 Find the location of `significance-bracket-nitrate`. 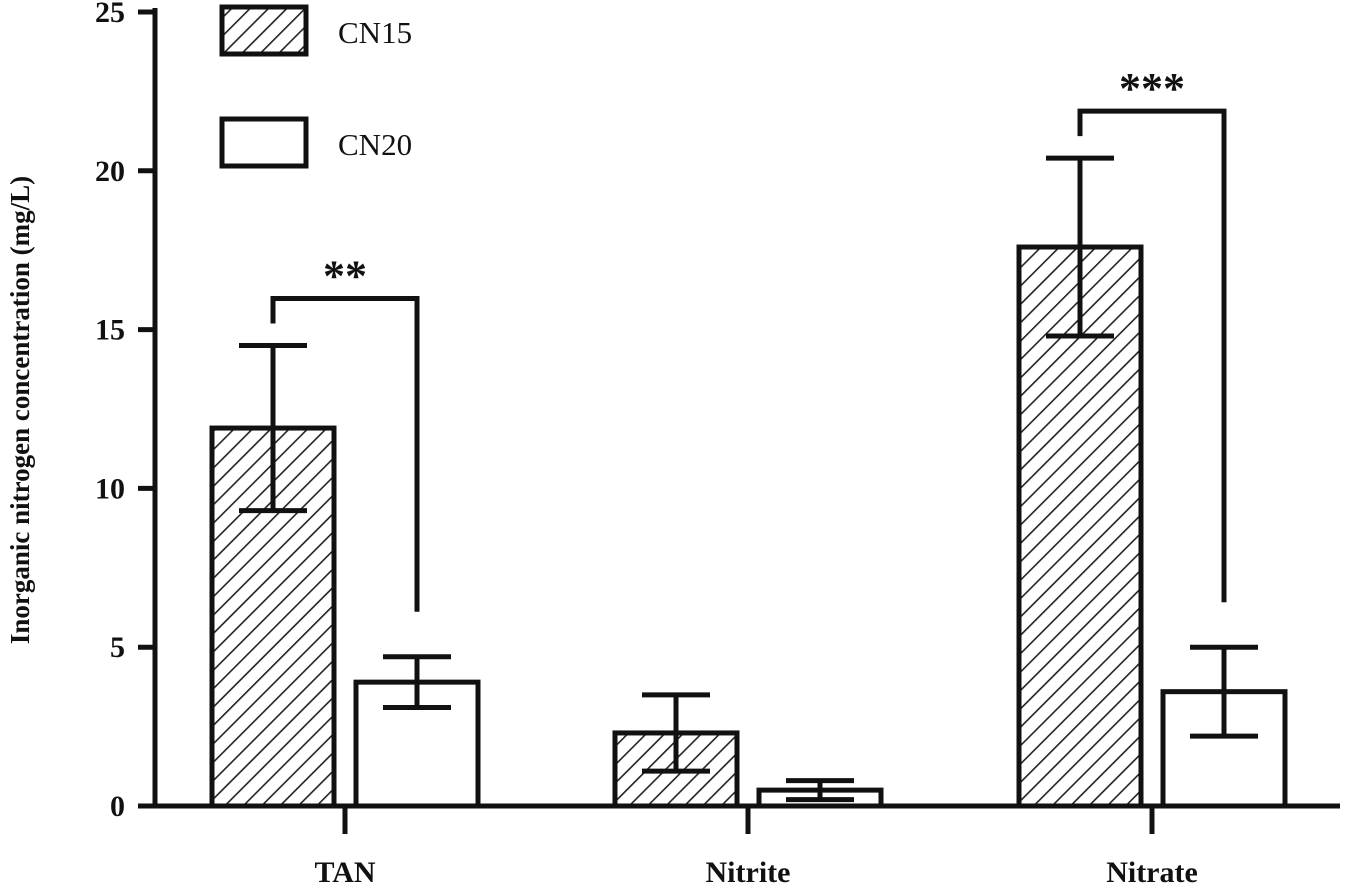

significance-bracket-nitrate is located at coordinates (1152, 355).